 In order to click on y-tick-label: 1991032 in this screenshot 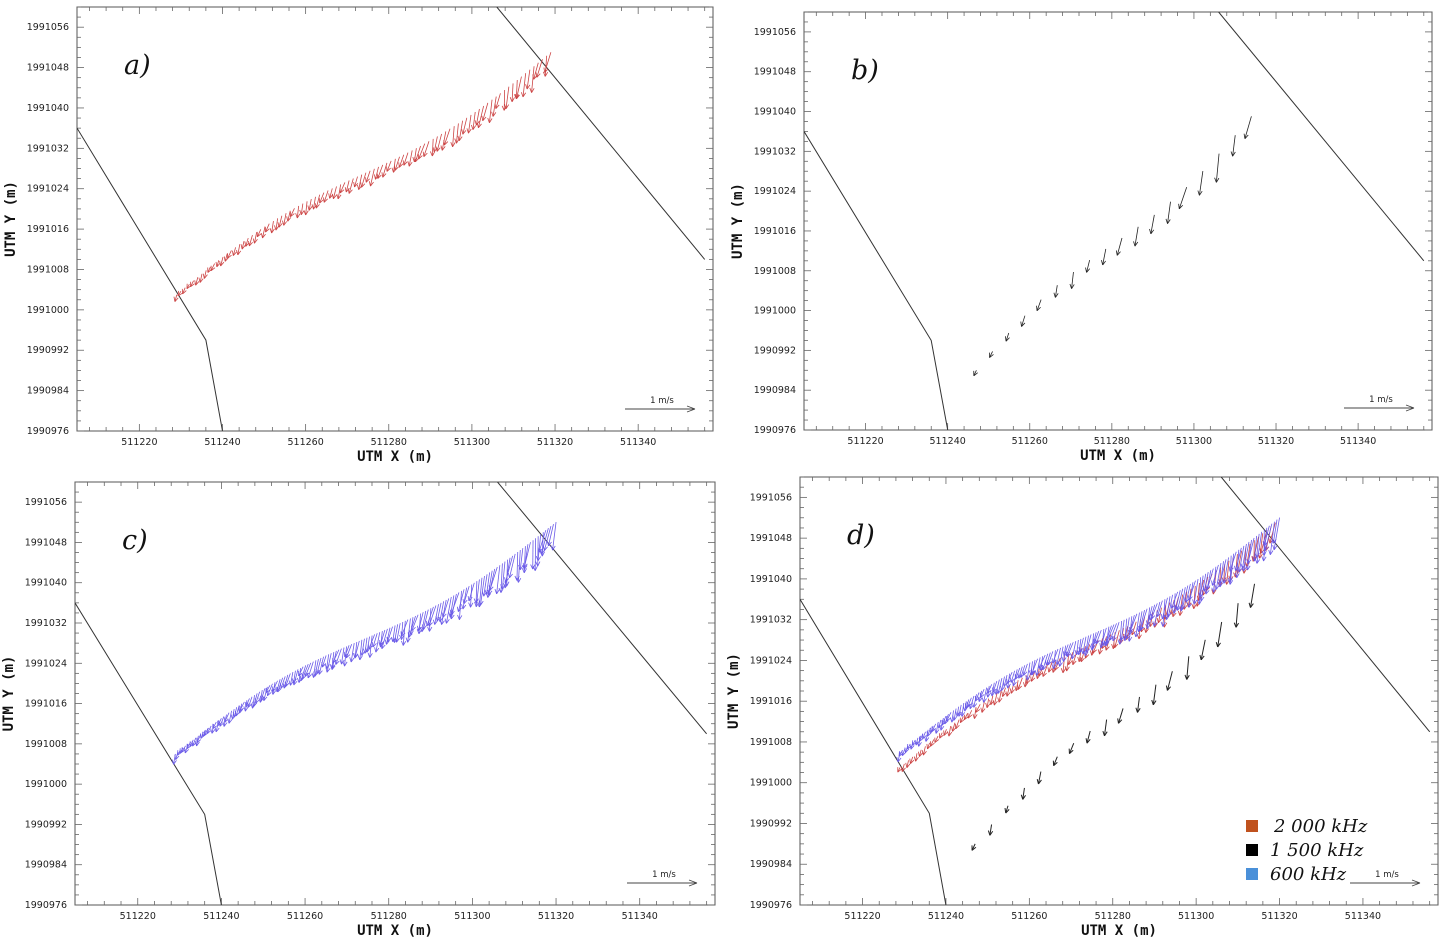, I will do `click(46, 623)`.